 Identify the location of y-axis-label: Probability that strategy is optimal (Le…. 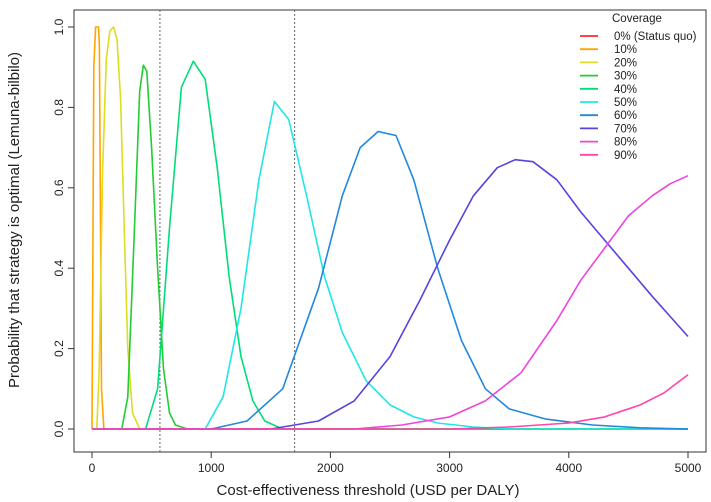
(14, 220).